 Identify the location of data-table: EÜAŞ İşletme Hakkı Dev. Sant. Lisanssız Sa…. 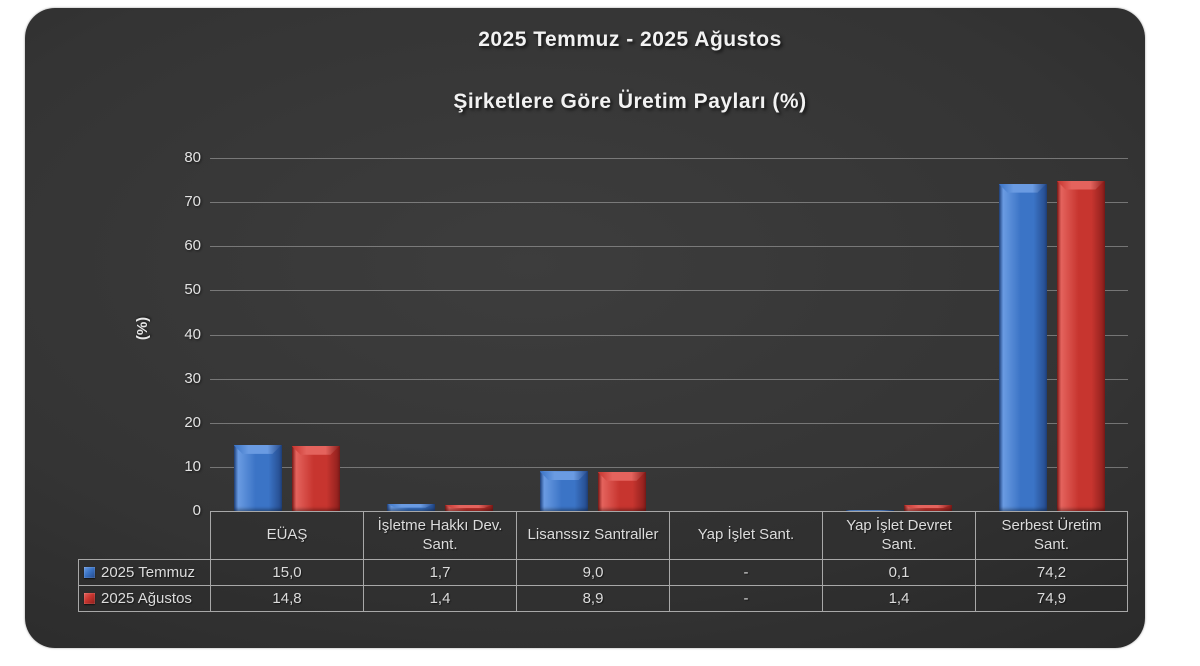
(603, 561).